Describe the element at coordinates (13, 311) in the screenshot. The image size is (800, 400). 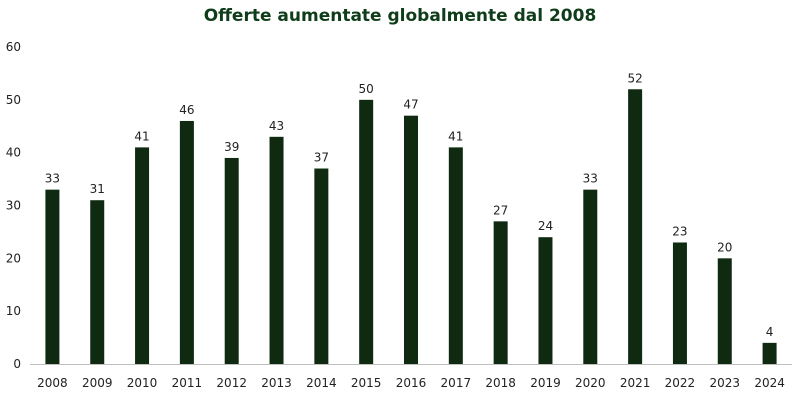
I see `y-tick-label: 10` at that location.